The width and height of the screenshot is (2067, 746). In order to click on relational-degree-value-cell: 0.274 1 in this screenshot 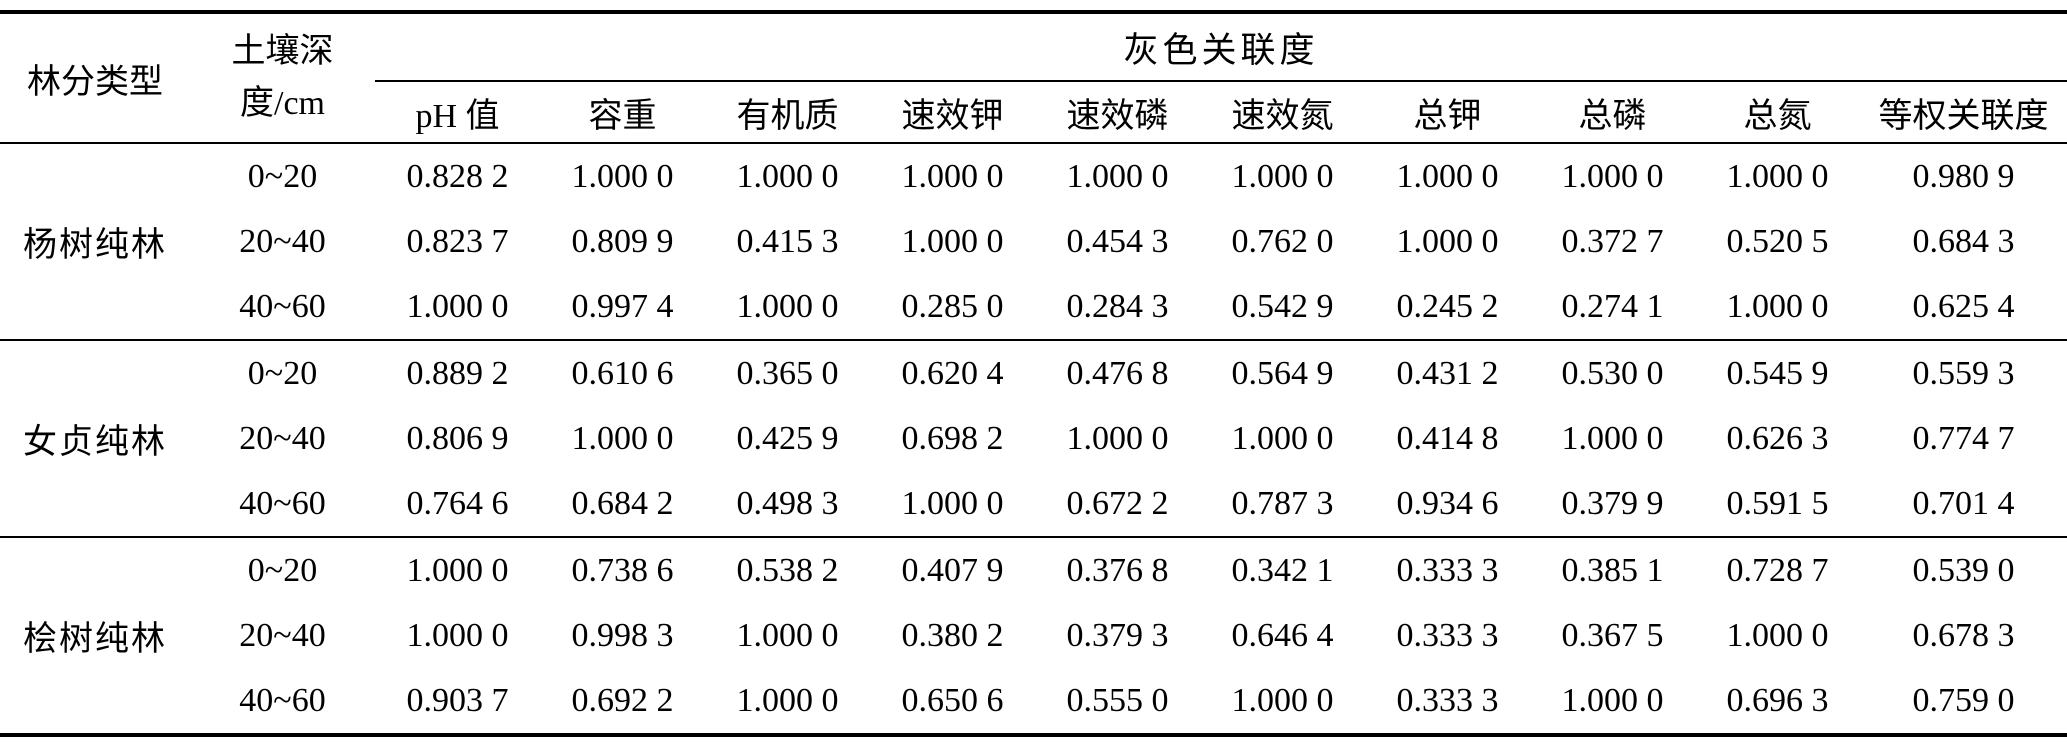, I will do `click(1612, 306)`.